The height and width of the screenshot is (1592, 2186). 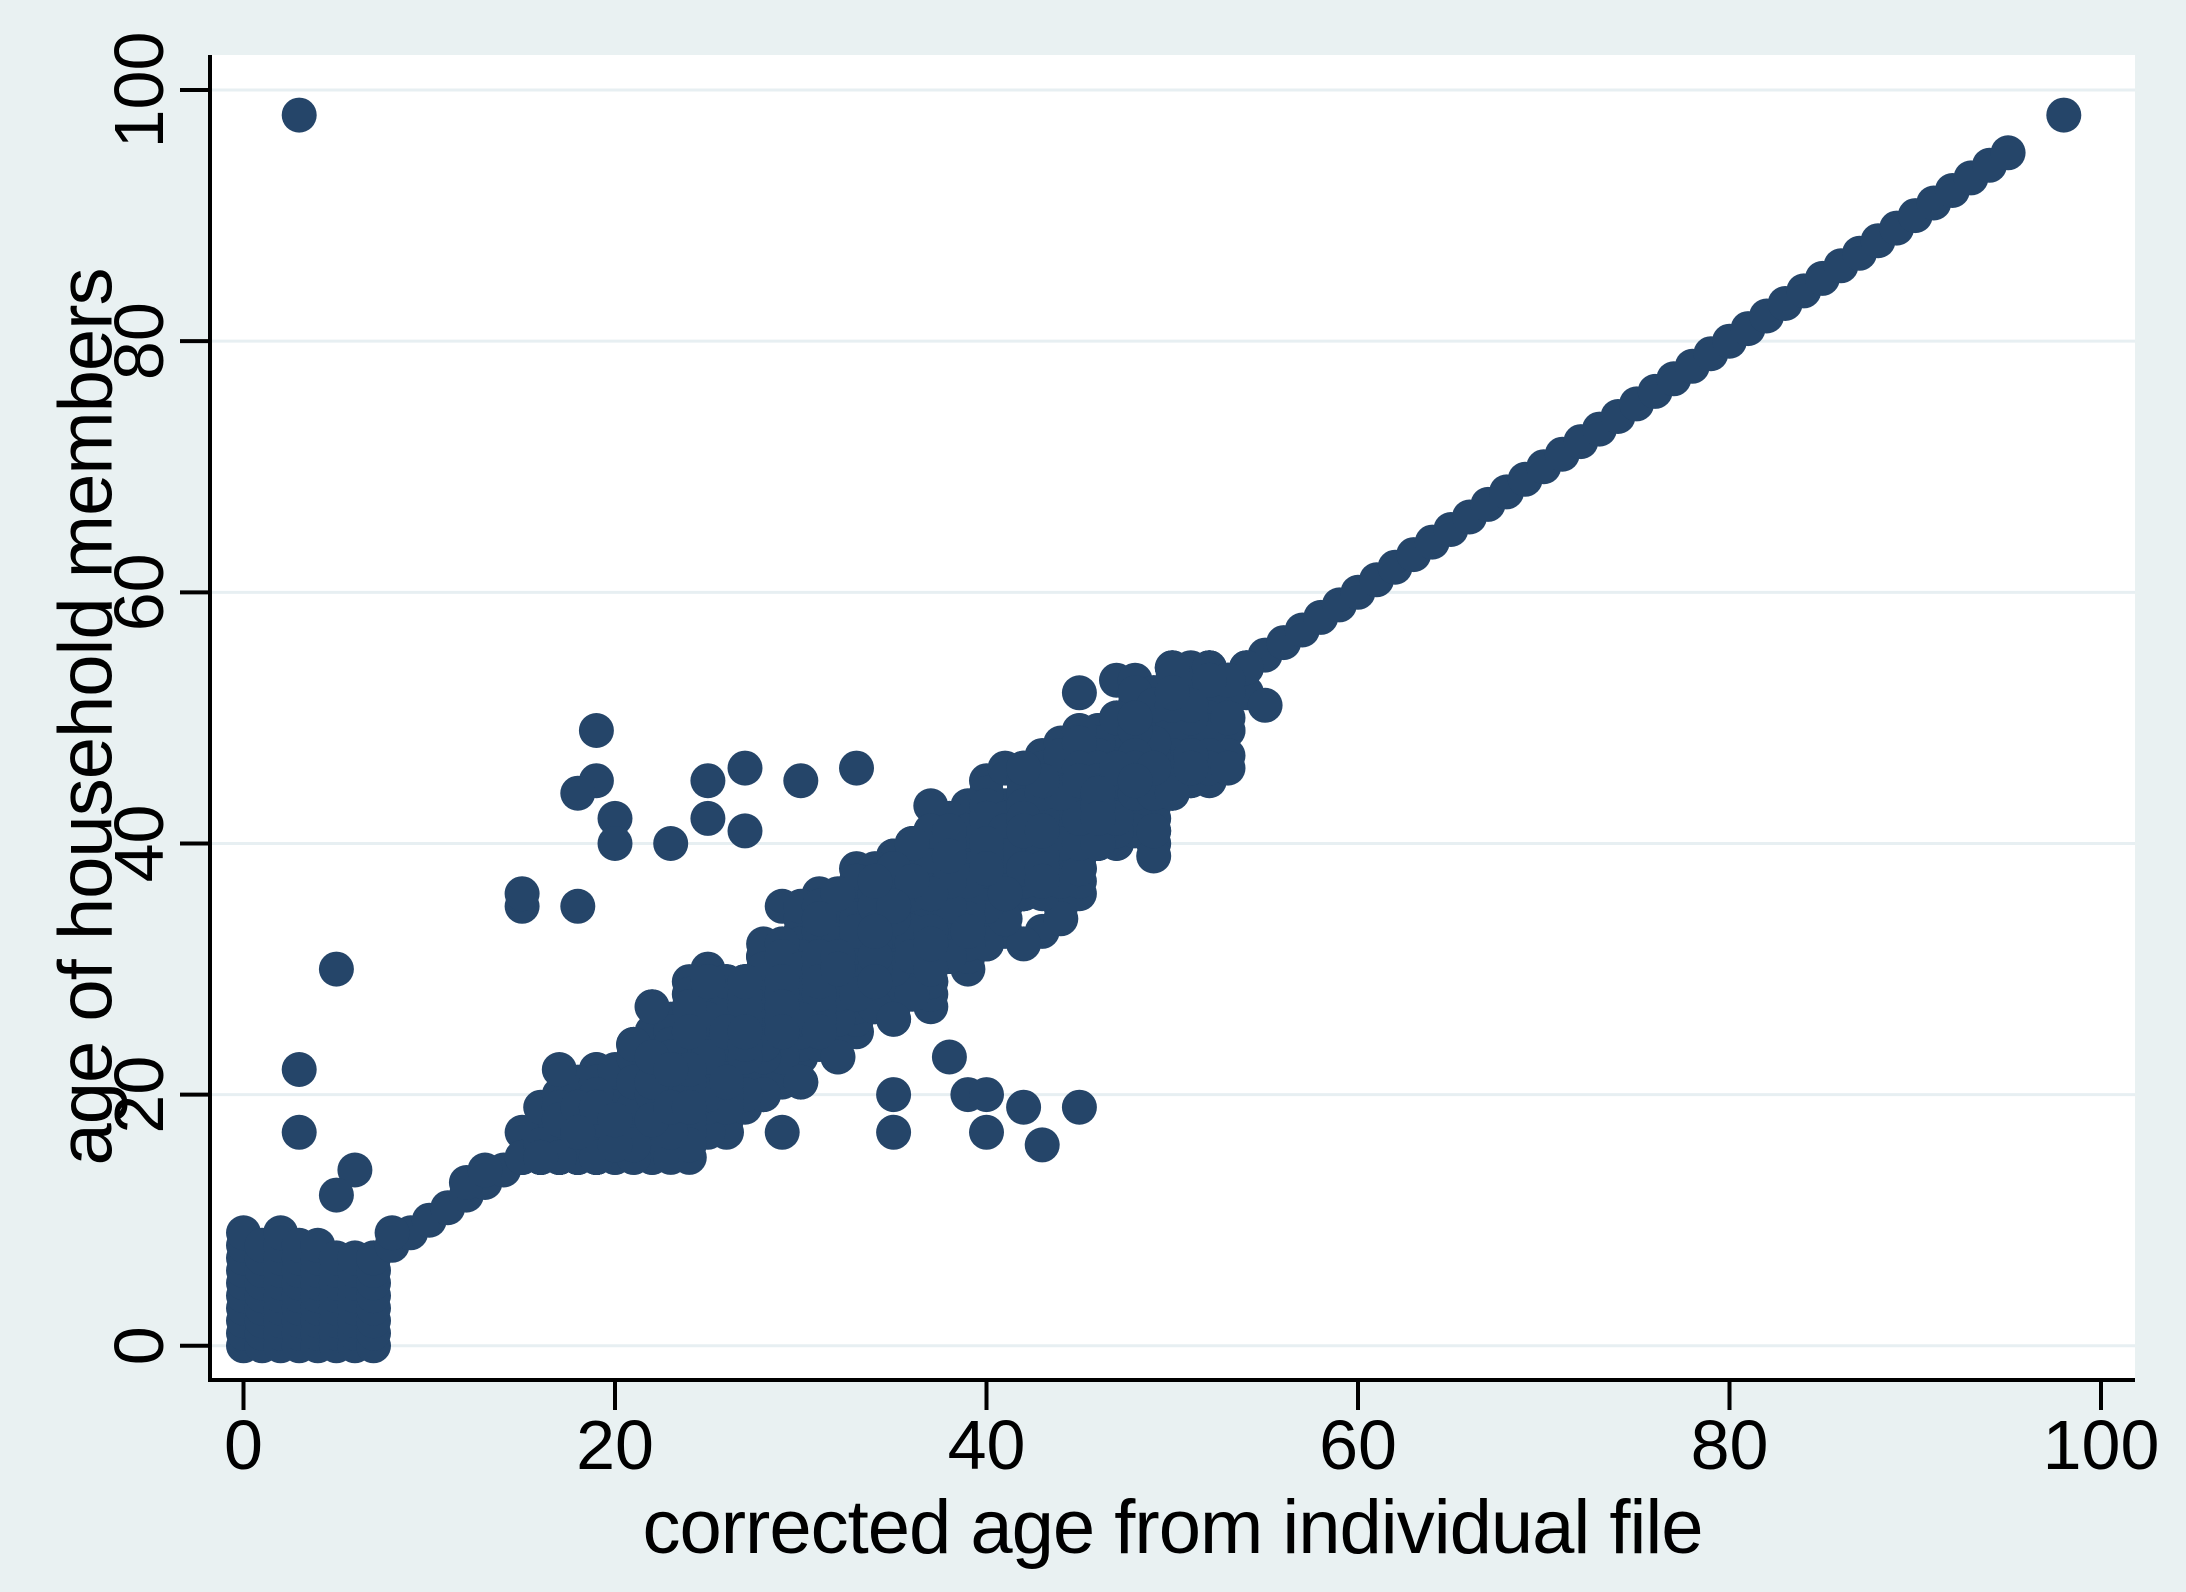 What do you see at coordinates (987, 1445) in the screenshot?
I see `x-tick-label: 40` at bounding box center [987, 1445].